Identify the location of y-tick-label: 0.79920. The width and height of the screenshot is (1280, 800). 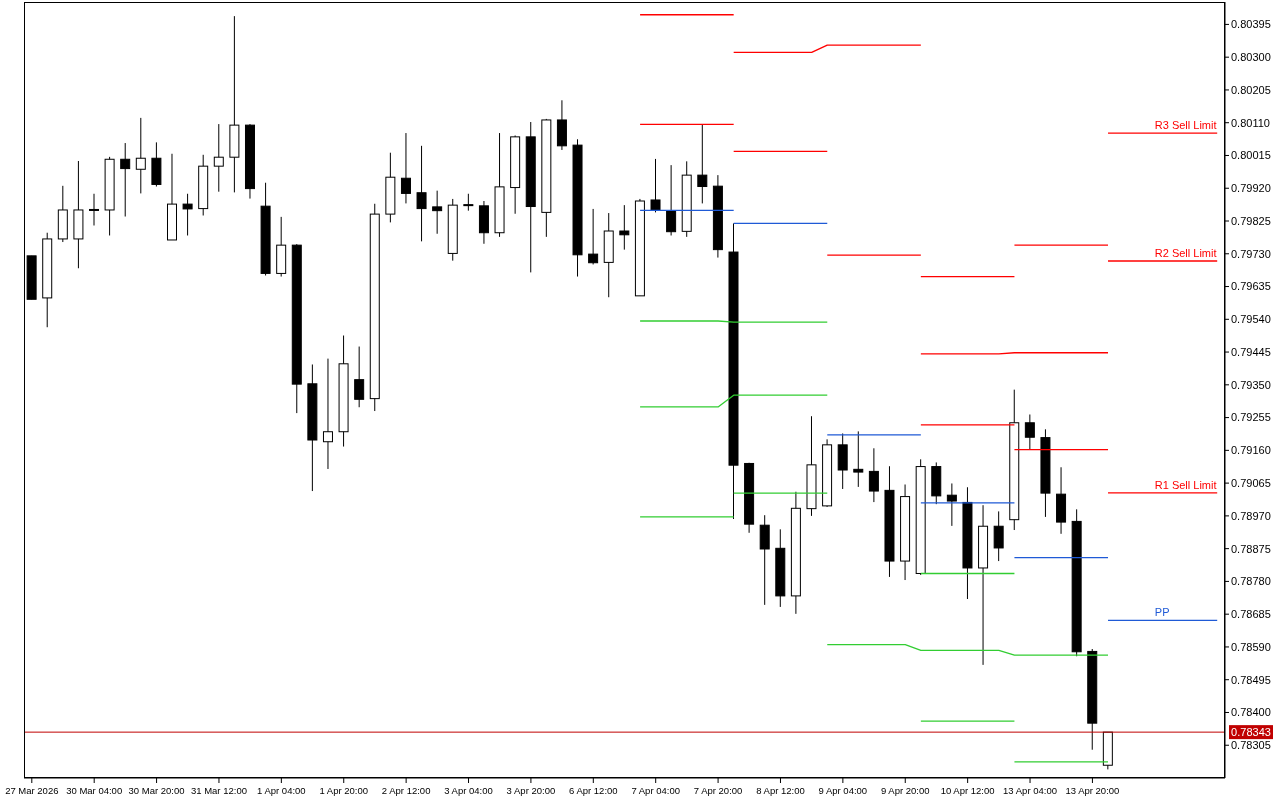
(1251, 188).